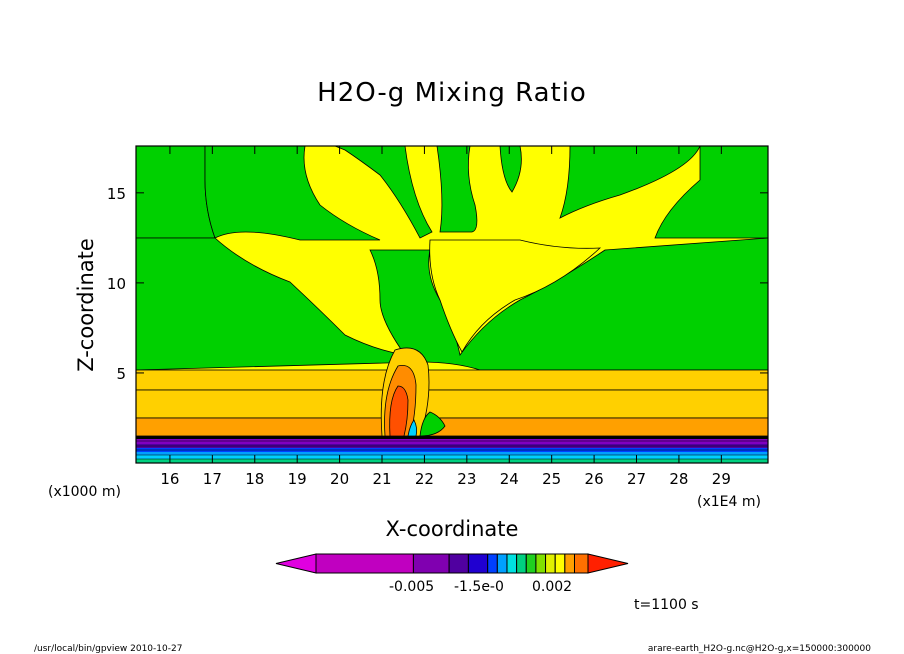  What do you see at coordinates (666, 605) in the screenshot?
I see `time-label: t=1100 s` at bounding box center [666, 605].